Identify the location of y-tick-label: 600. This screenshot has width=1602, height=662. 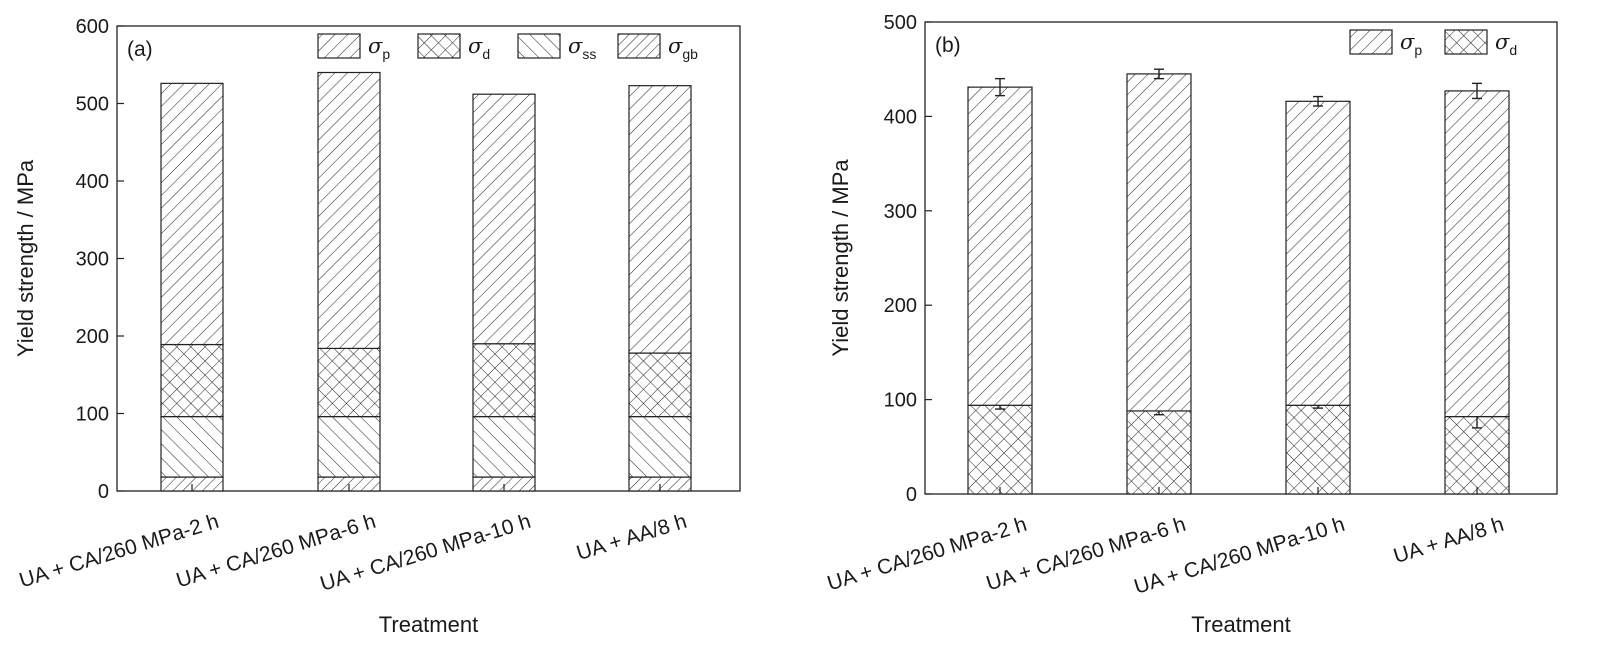
(92, 27).